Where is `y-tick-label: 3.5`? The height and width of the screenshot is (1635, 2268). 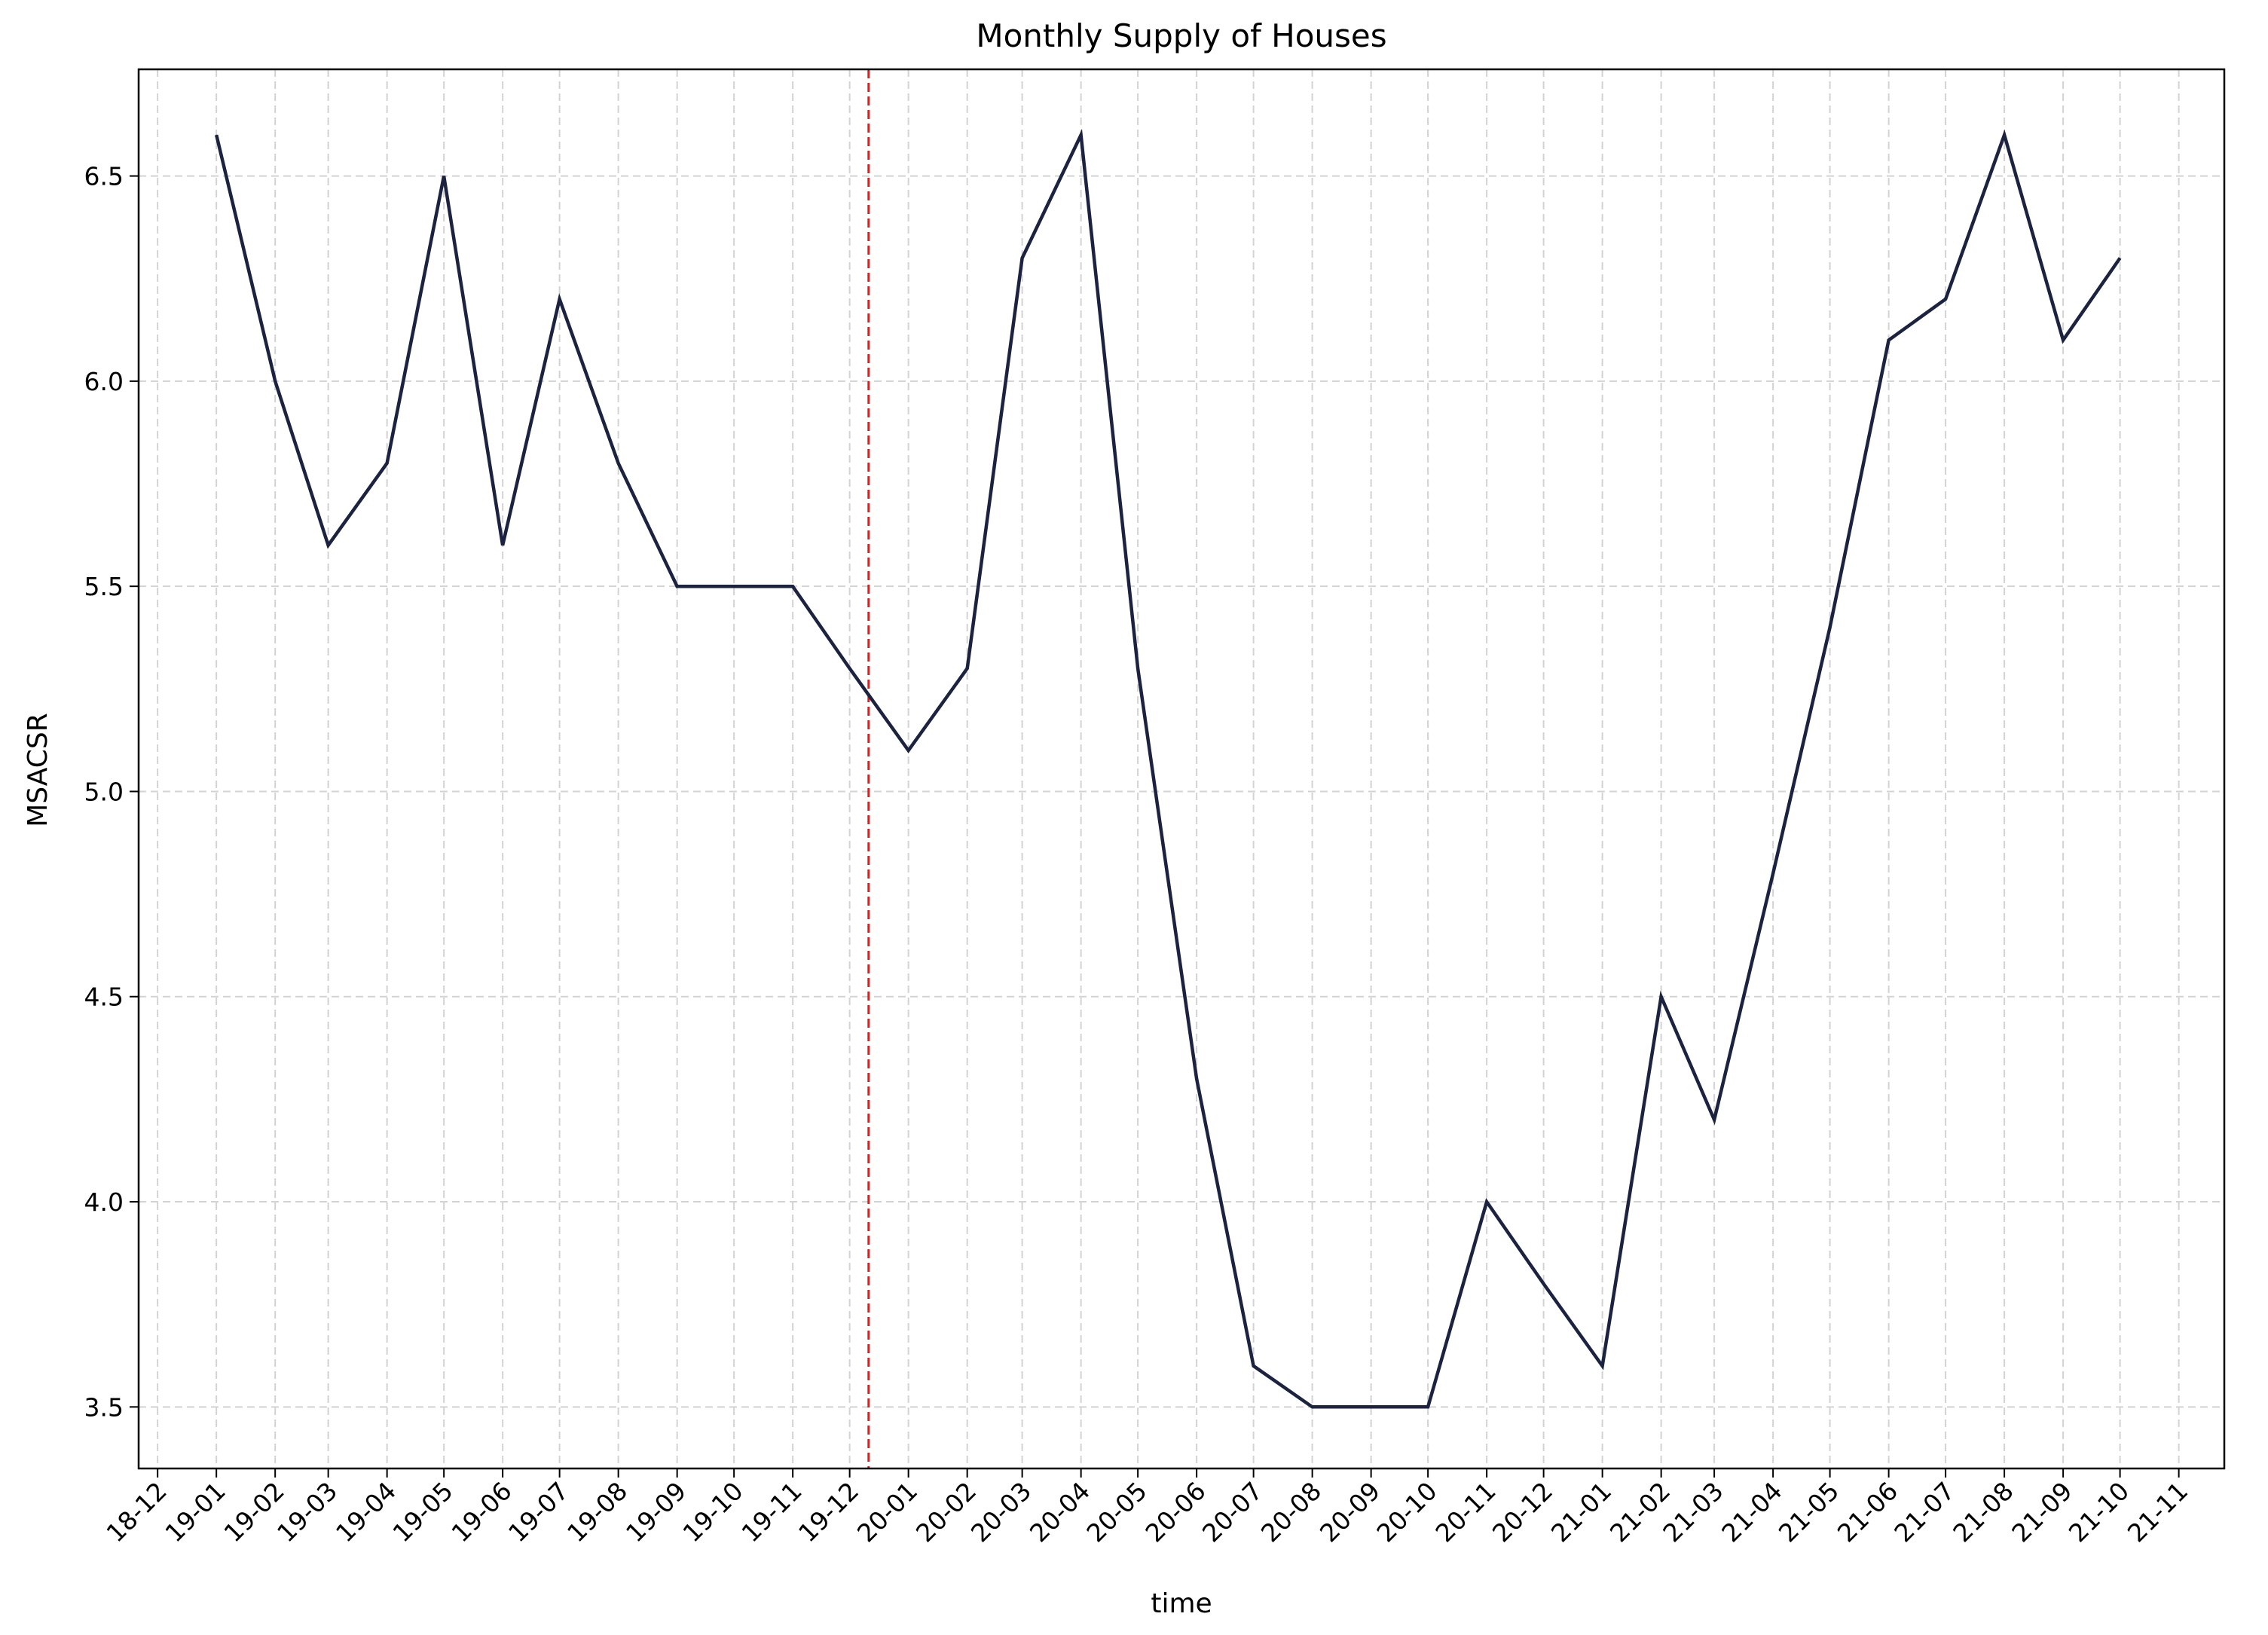 y-tick-label: 3.5 is located at coordinates (104, 1407).